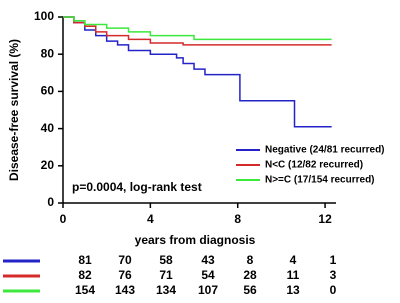 The height and width of the screenshot is (303, 400). What do you see at coordinates (250, 260) in the screenshot?
I see `risk-count: 8` at bounding box center [250, 260].